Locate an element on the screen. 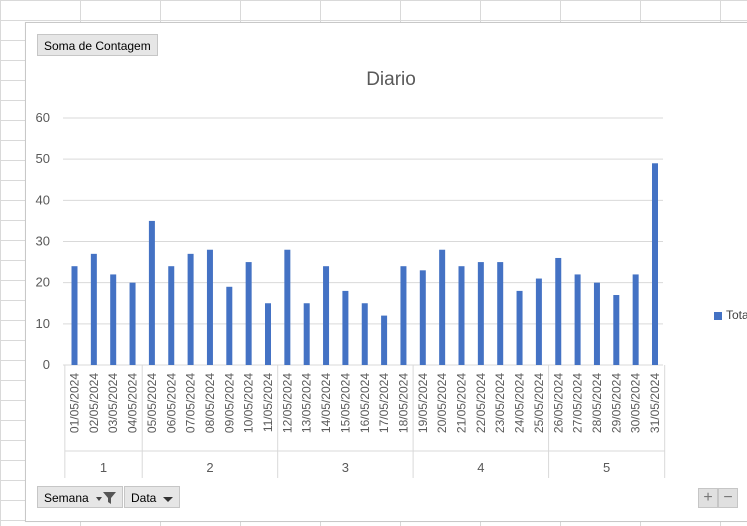 The width and height of the screenshot is (747, 526). y-tick-label: 20 is located at coordinates (43, 282).